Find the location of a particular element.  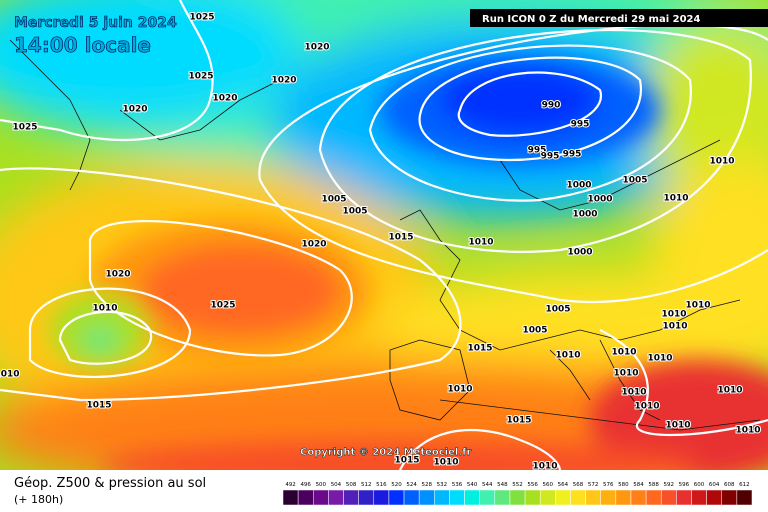

scale-label: 520 is located at coordinates (396, 485).